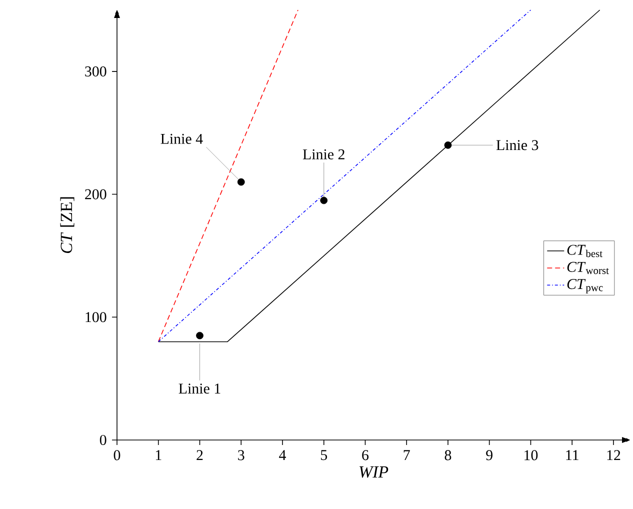 The image size is (633, 509). I want to click on annotation: Linie 3, so click(517, 145).